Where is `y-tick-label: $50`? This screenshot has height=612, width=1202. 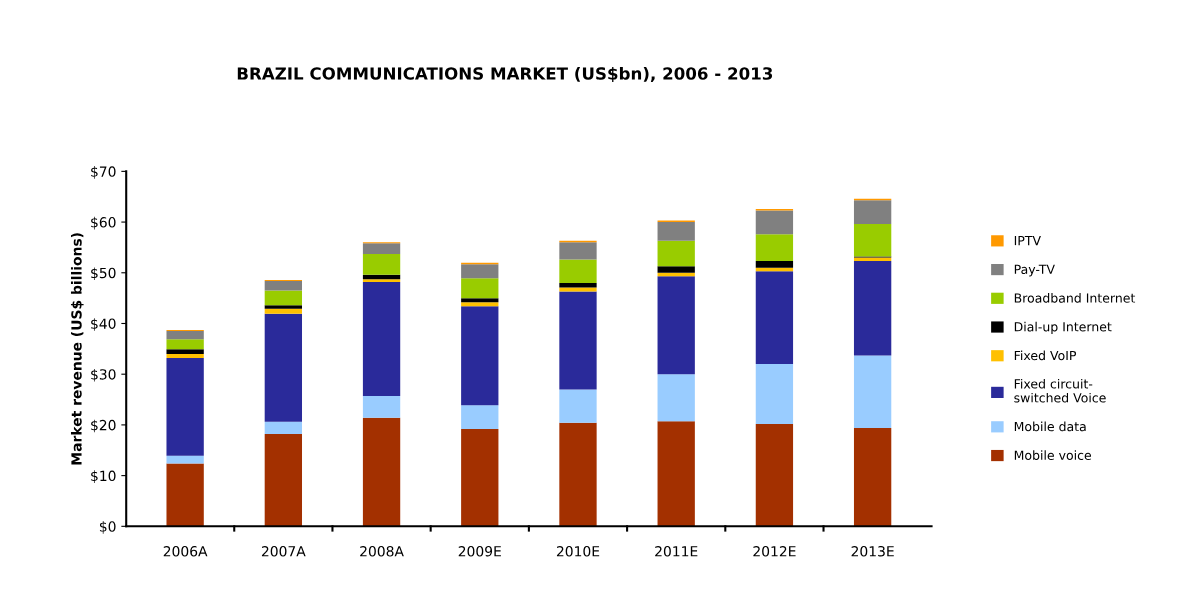 y-tick-label: $50 is located at coordinates (103, 274).